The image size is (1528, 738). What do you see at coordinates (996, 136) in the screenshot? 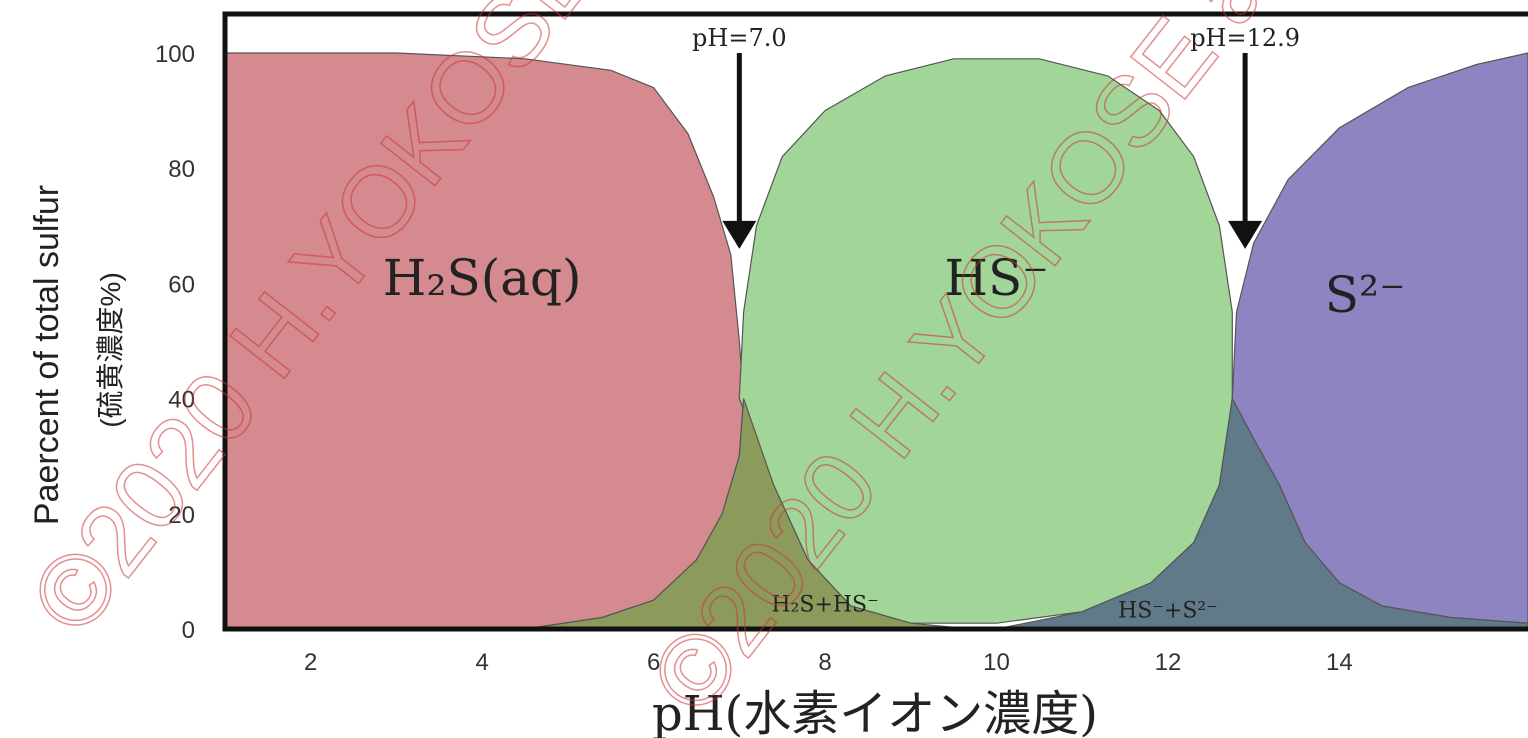
I see `ph-arrows: pH=7.0 pH=12.9` at bounding box center [996, 136].